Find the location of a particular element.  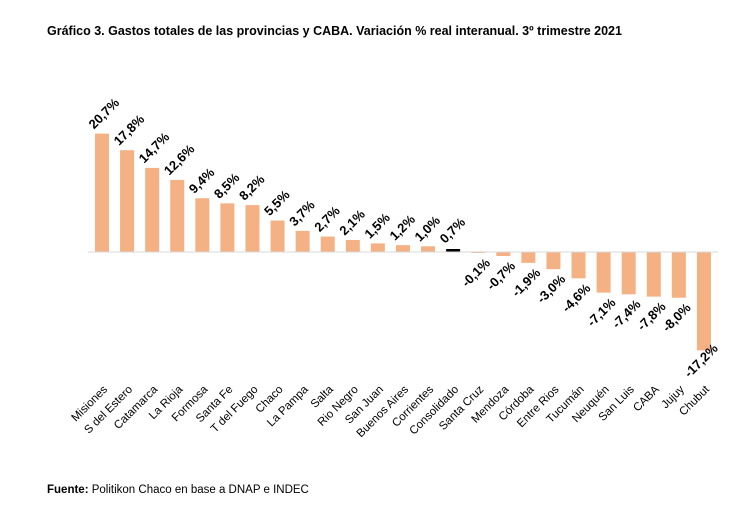

source-text: Politikon Chaco en base a DNAP e INDEC is located at coordinates (198, 490).